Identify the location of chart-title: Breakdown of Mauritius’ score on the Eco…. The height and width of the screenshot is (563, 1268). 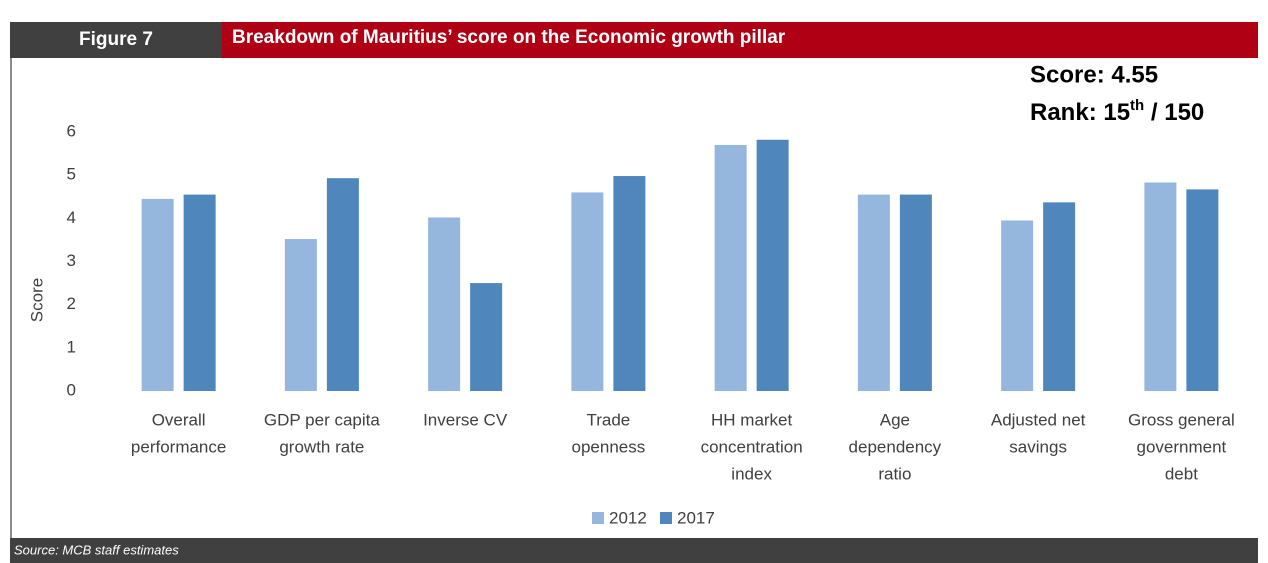
(509, 37).